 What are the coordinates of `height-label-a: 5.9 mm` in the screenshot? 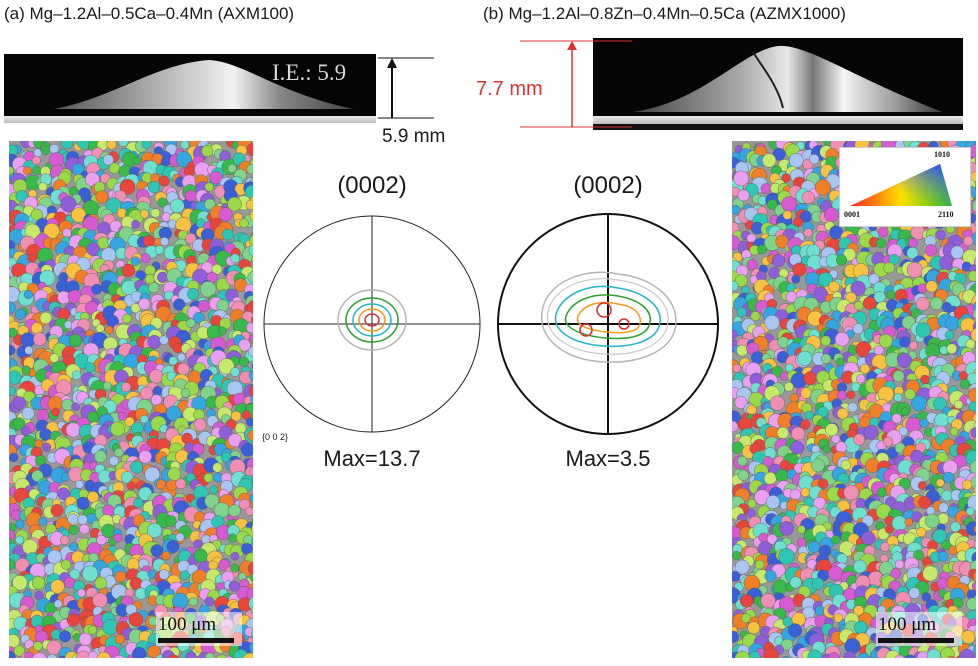 It's located at (414, 136).